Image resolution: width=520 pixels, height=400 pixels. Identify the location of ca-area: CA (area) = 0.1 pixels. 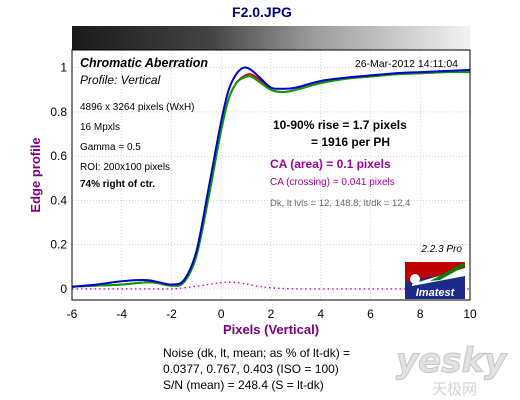
(330, 164).